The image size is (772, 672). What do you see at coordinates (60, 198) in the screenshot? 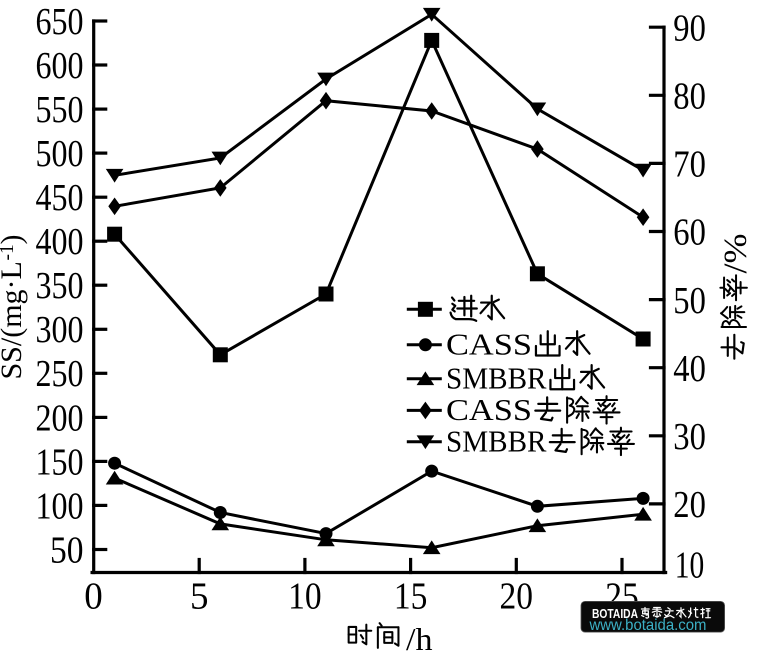
I see `svg-text: 450` at bounding box center [60, 198].